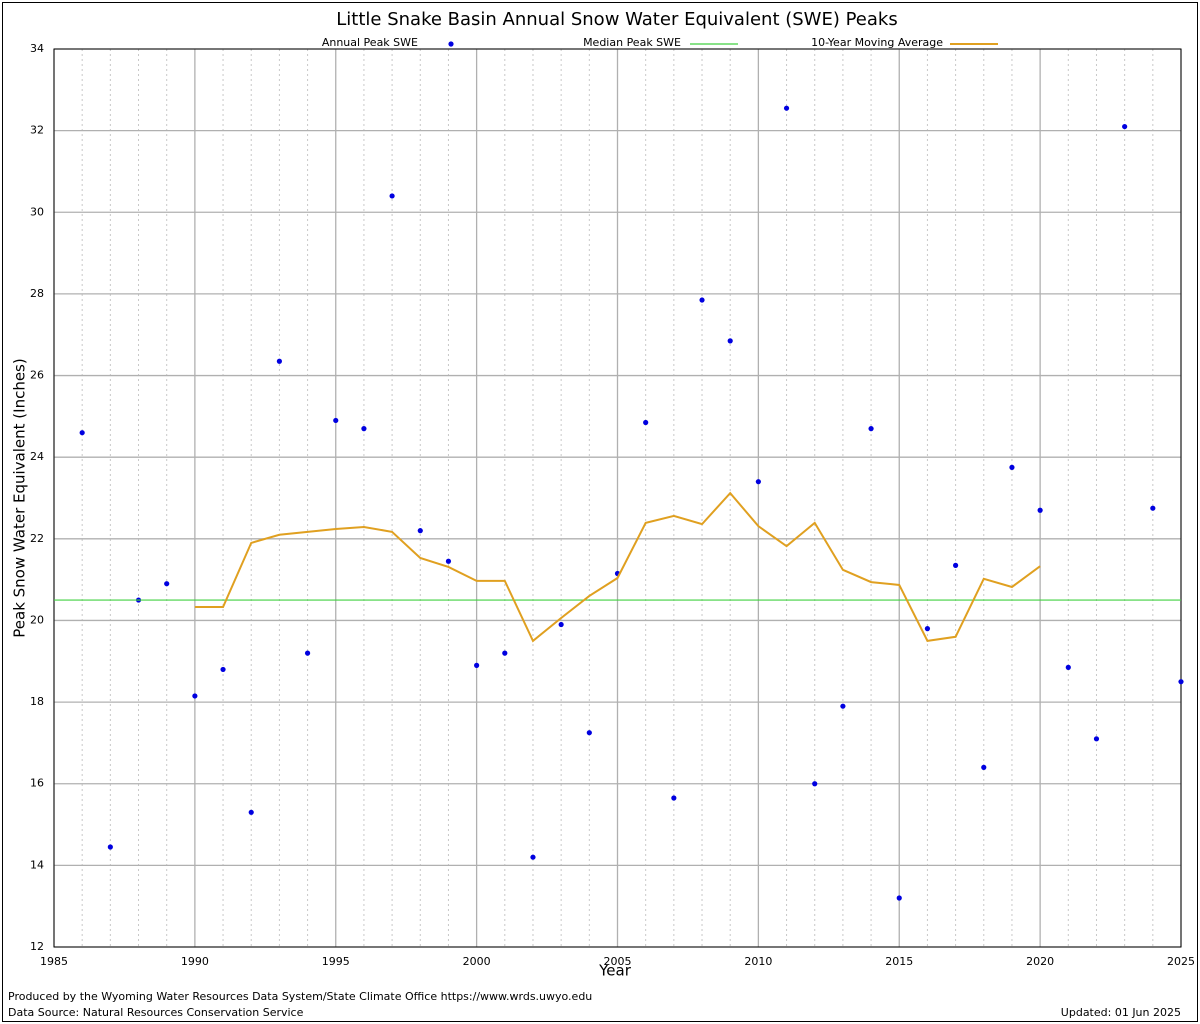 The width and height of the screenshot is (1200, 1024). I want to click on y-tick-label: 18, so click(37, 701).